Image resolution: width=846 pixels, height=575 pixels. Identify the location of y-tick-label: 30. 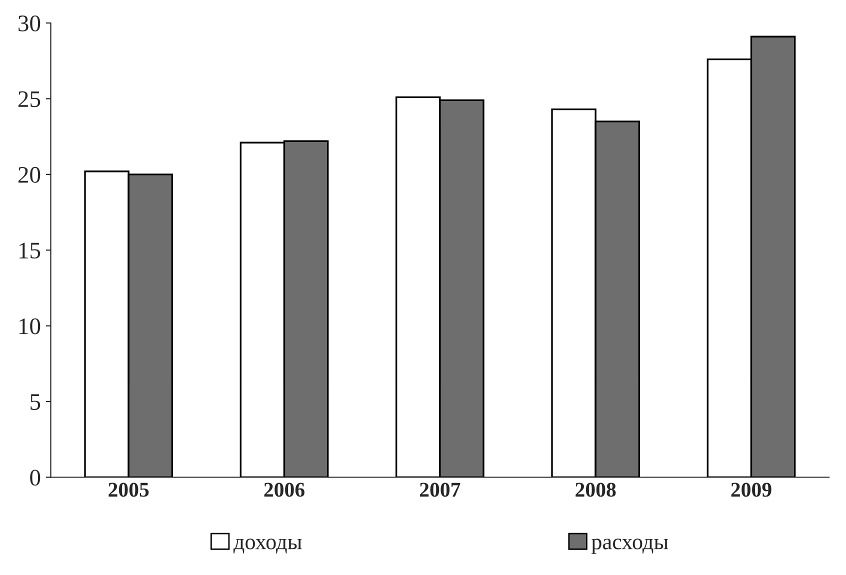
(29, 23).